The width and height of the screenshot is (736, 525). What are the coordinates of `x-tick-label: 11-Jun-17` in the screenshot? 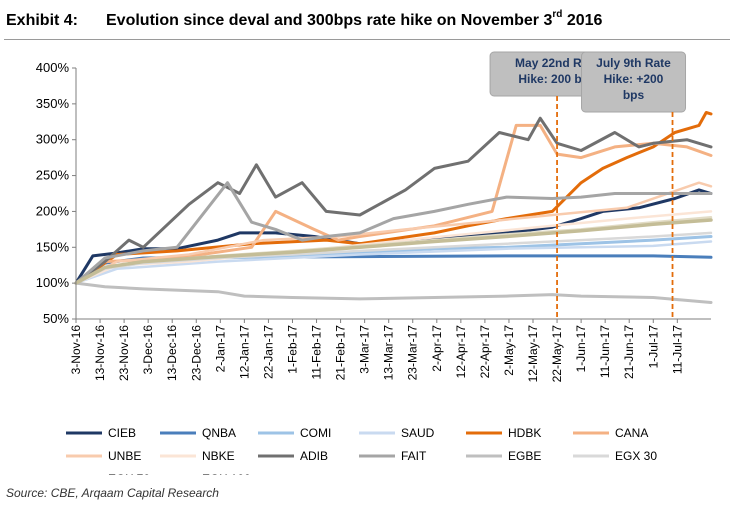 It's located at (605, 351).